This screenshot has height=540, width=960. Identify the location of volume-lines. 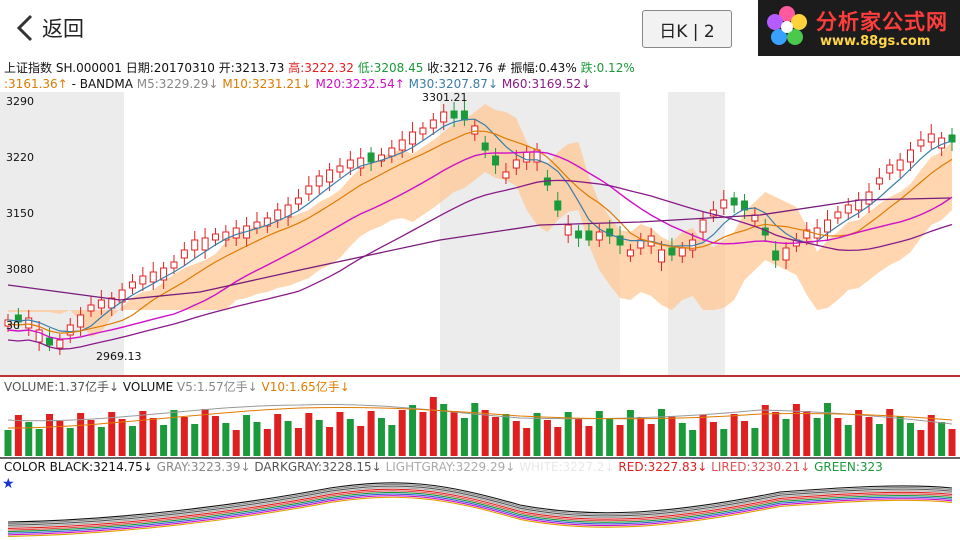
(480, 416).